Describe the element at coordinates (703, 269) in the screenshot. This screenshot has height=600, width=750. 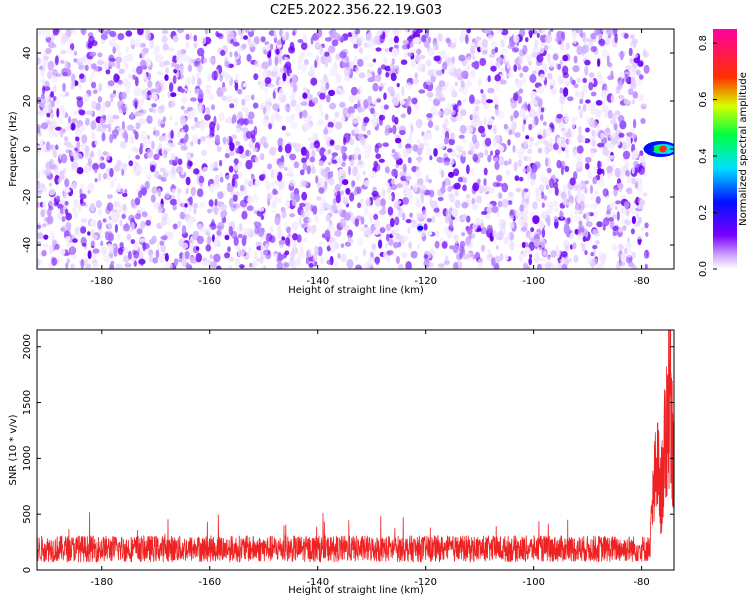
I see `colorbar-tick-label: 0.0` at that location.